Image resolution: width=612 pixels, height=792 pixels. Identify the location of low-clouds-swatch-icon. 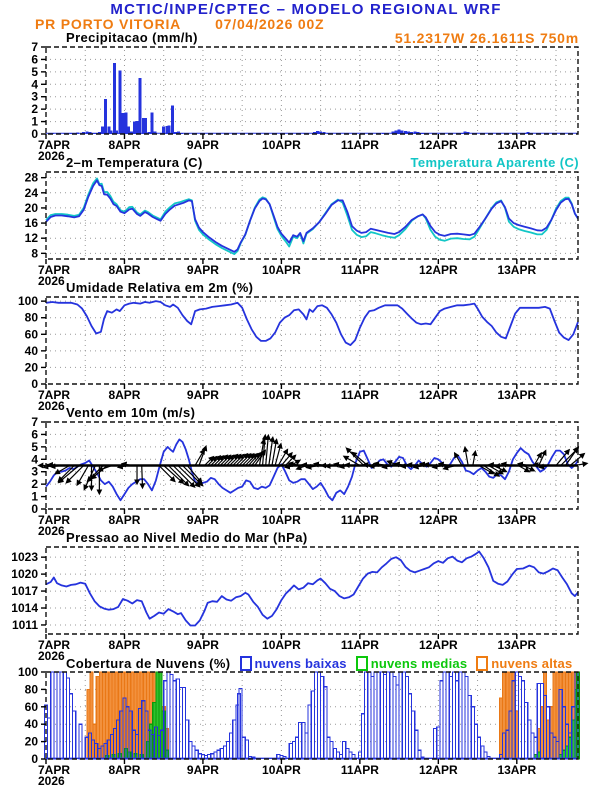
(245, 663).